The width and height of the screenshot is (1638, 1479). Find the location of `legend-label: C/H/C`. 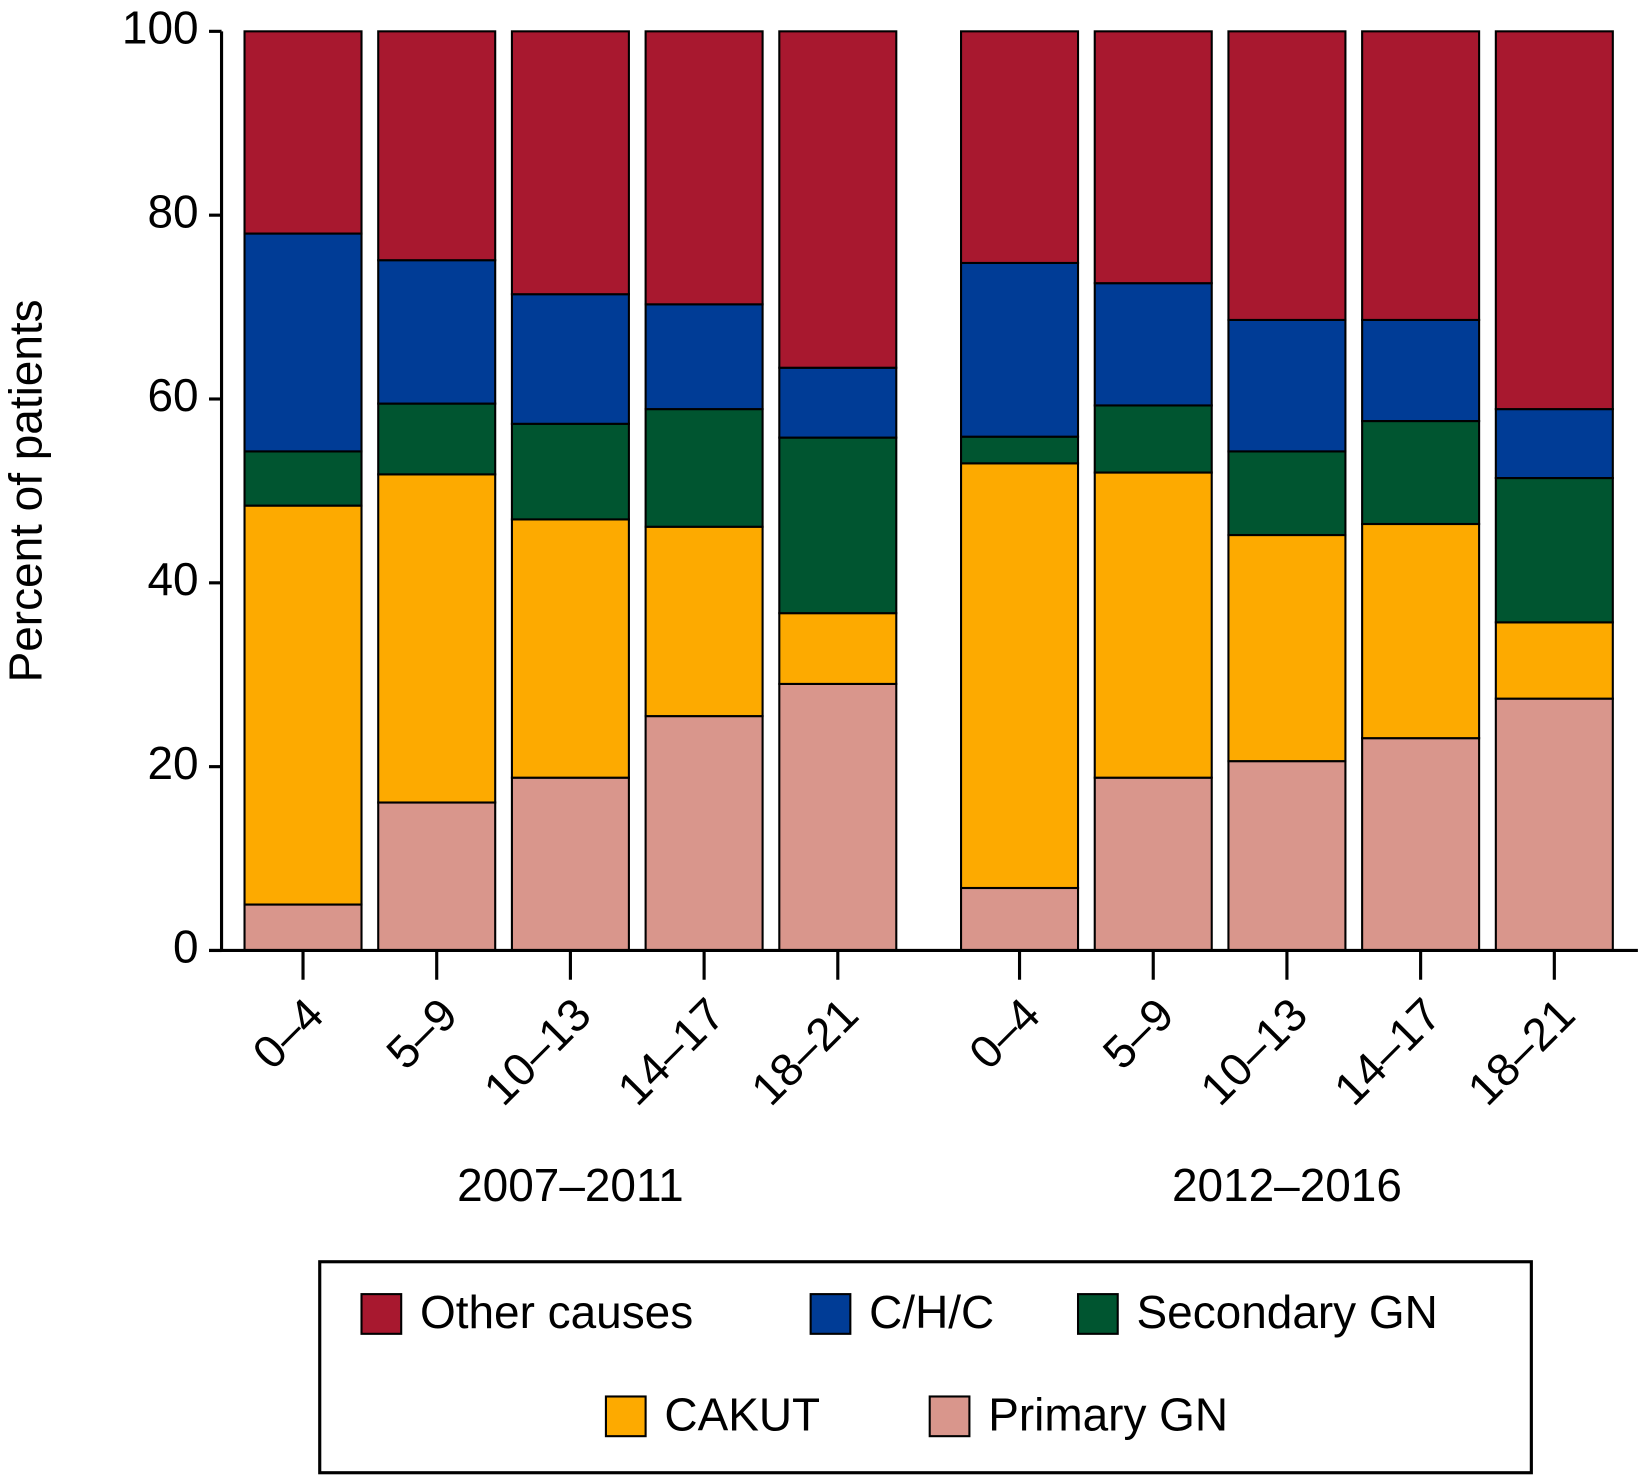

legend-label: C/H/C is located at coordinates (931, 1312).